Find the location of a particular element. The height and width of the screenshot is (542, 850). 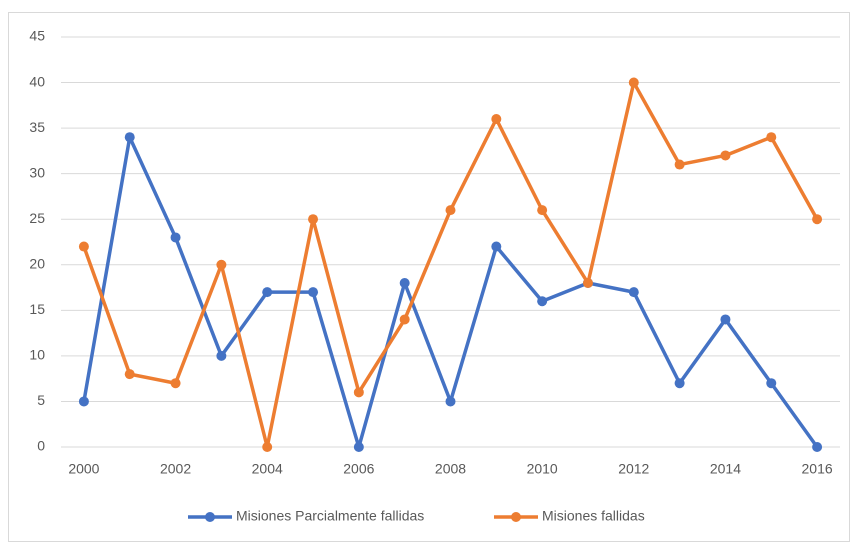

y-tick-label: 5 is located at coordinates (41, 400).